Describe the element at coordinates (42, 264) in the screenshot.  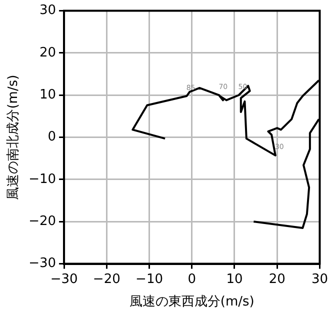
I see `y-tick-label: −30` at that location.